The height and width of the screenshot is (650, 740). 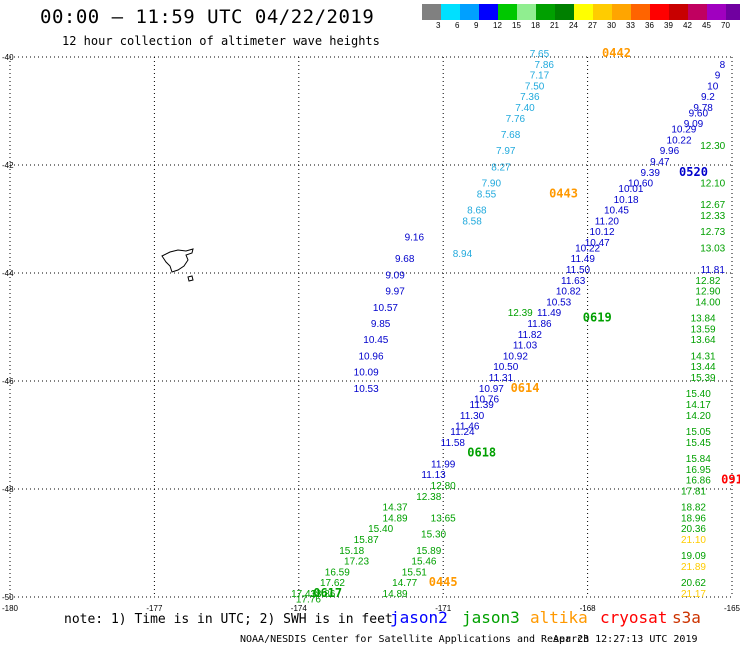 I want to click on wave-height-value: 19.09, so click(x=693, y=556).